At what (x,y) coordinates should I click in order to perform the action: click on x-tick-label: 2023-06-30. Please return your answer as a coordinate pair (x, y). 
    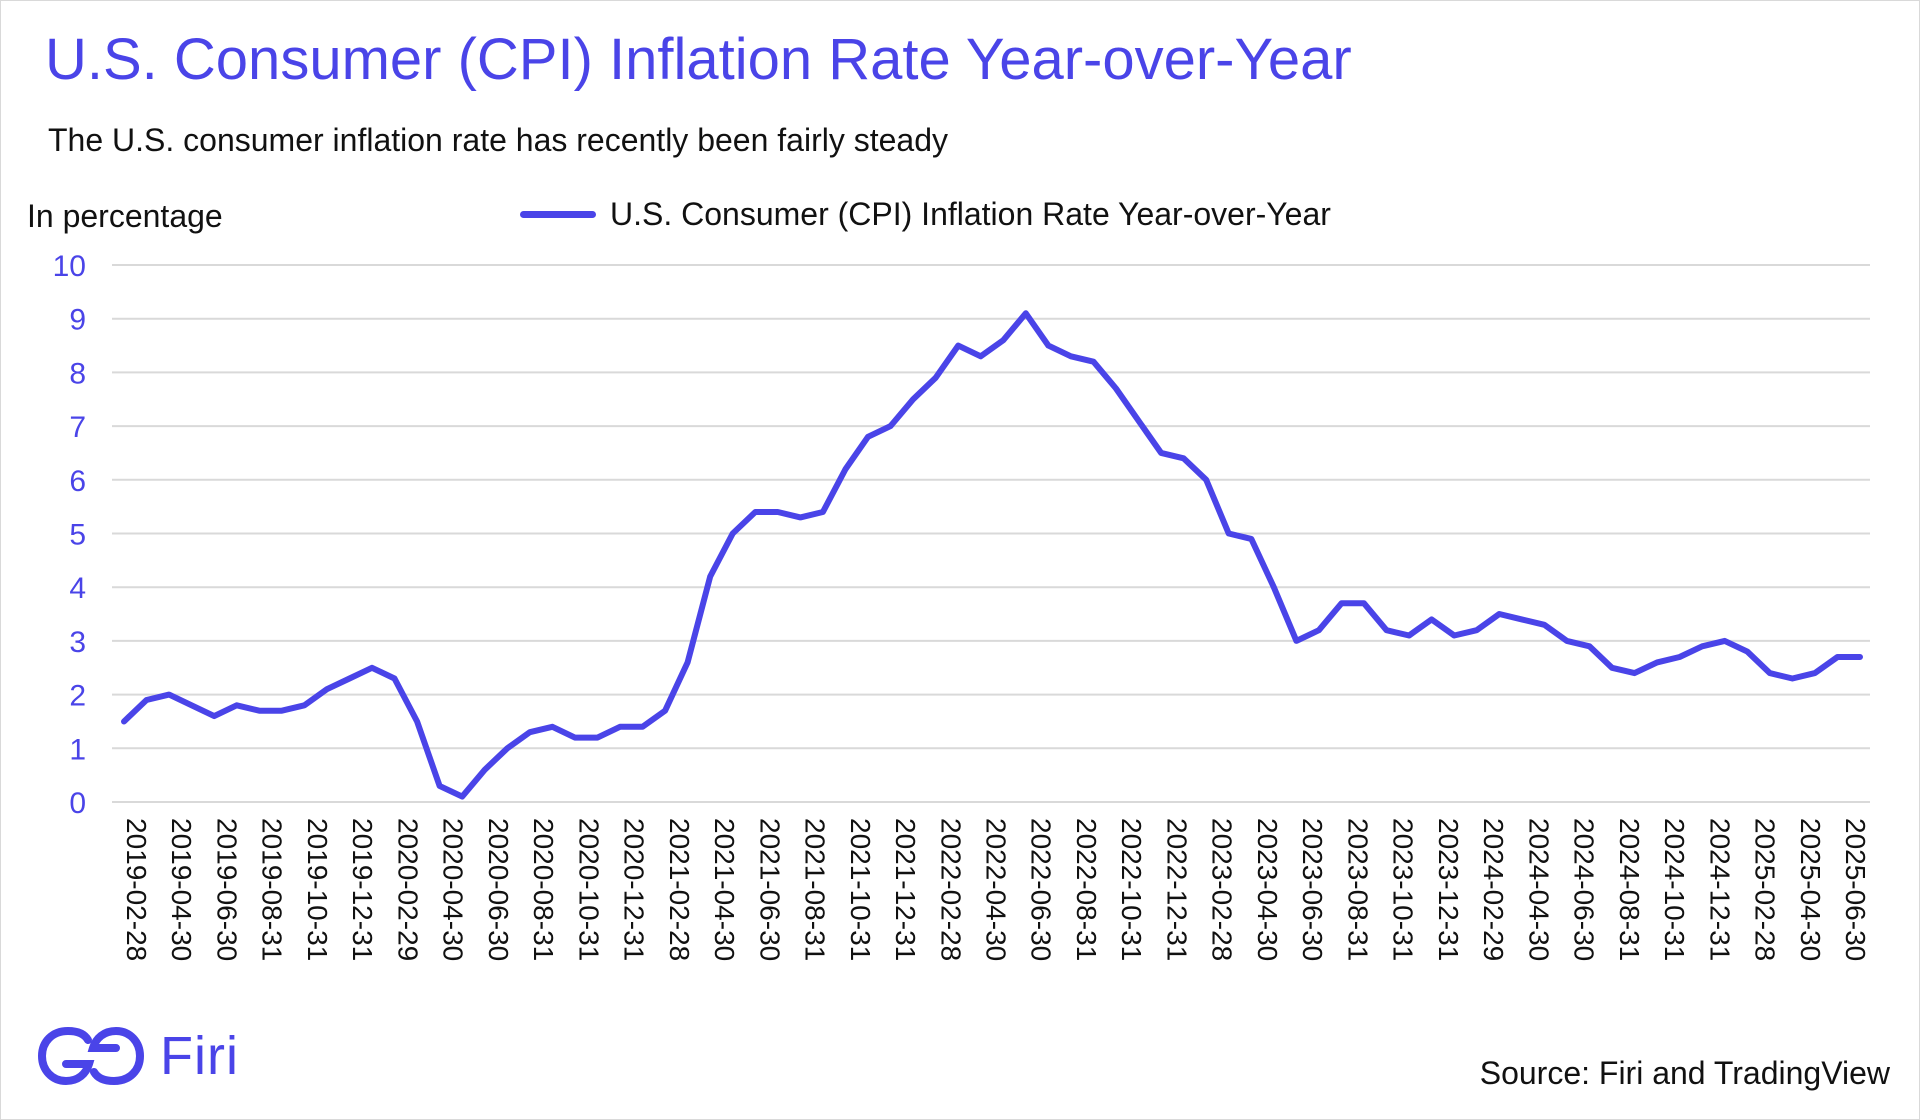
    Looking at the image, I should click on (1312, 889).